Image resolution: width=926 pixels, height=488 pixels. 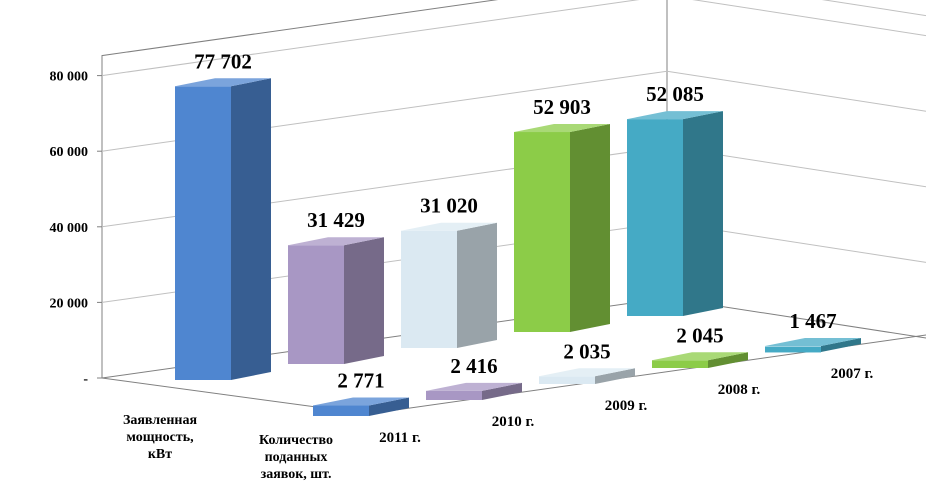 I want to click on bar-2010-г-power, so click(x=336, y=300).